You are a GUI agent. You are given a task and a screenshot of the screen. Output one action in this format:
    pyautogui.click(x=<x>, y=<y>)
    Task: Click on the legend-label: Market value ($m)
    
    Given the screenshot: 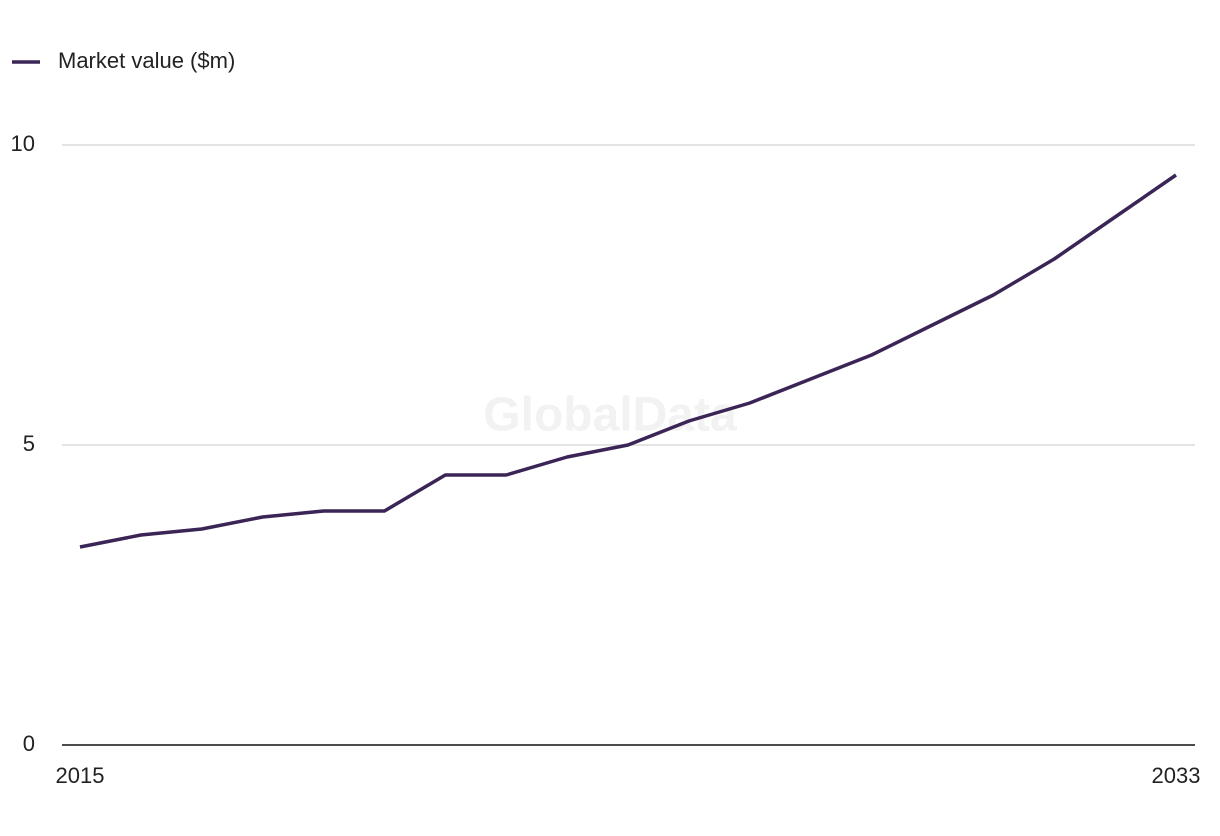 What is the action you would take?
    pyautogui.click(x=146, y=60)
    